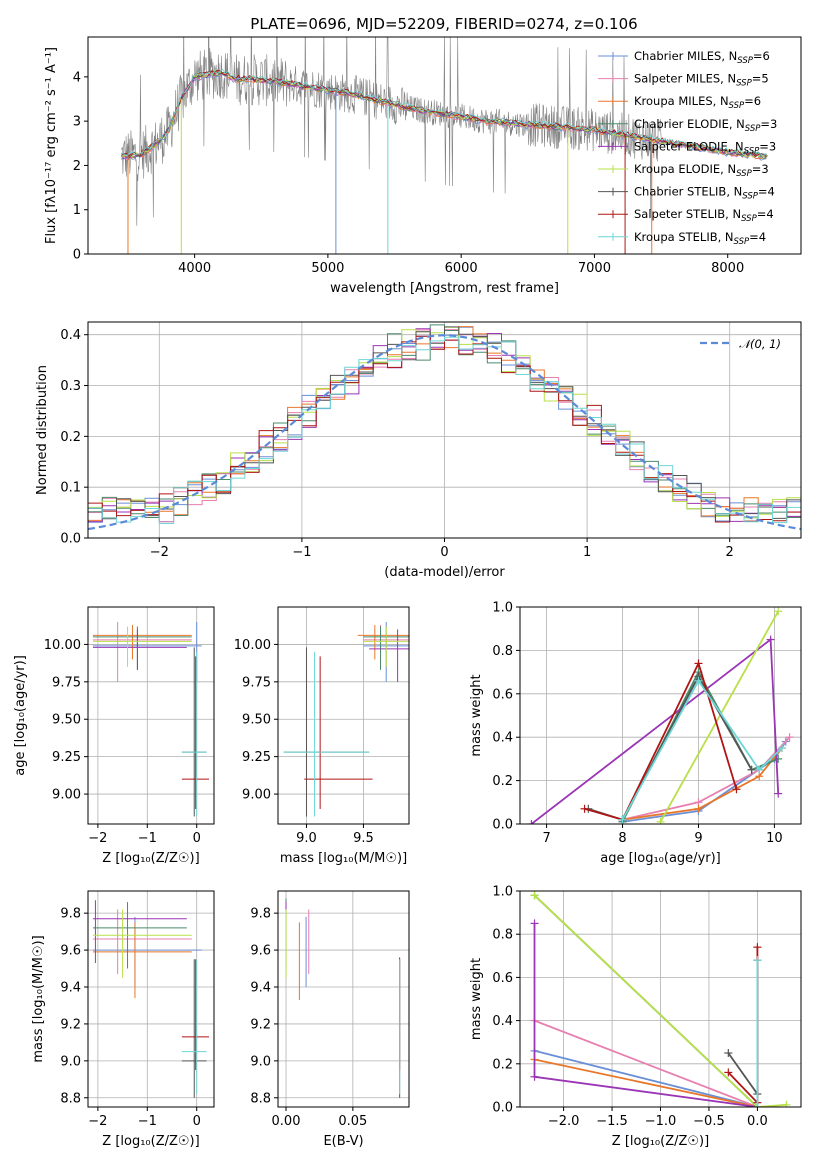  Describe the element at coordinates (546, 838) in the screenshot. I see `x-tick-label: 7` at that location.